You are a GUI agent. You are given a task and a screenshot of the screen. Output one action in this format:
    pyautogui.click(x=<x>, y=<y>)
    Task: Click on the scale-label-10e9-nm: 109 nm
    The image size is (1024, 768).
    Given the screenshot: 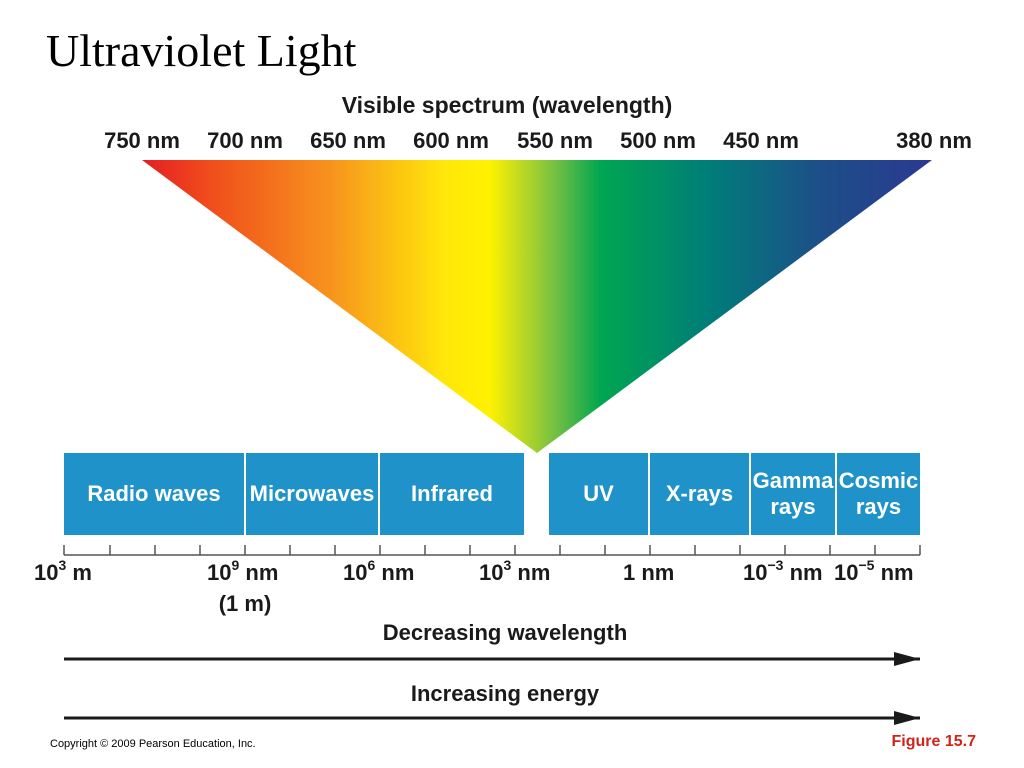 What is the action you would take?
    pyautogui.click(x=243, y=571)
    